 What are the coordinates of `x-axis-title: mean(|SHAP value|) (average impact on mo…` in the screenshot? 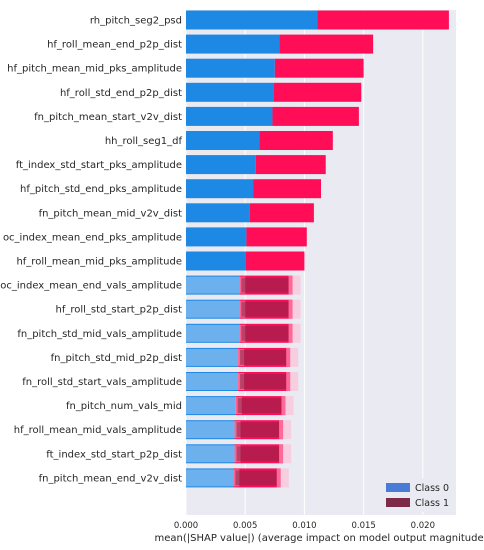 It's located at (319, 538).